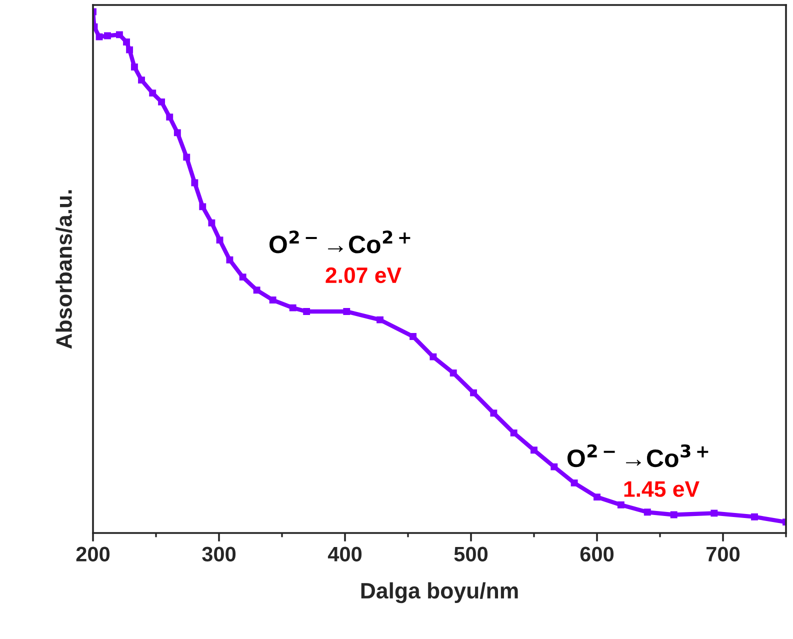 The height and width of the screenshot is (639, 793). I want to click on y-axis-title: Absorbans/a.u., so click(64, 269).